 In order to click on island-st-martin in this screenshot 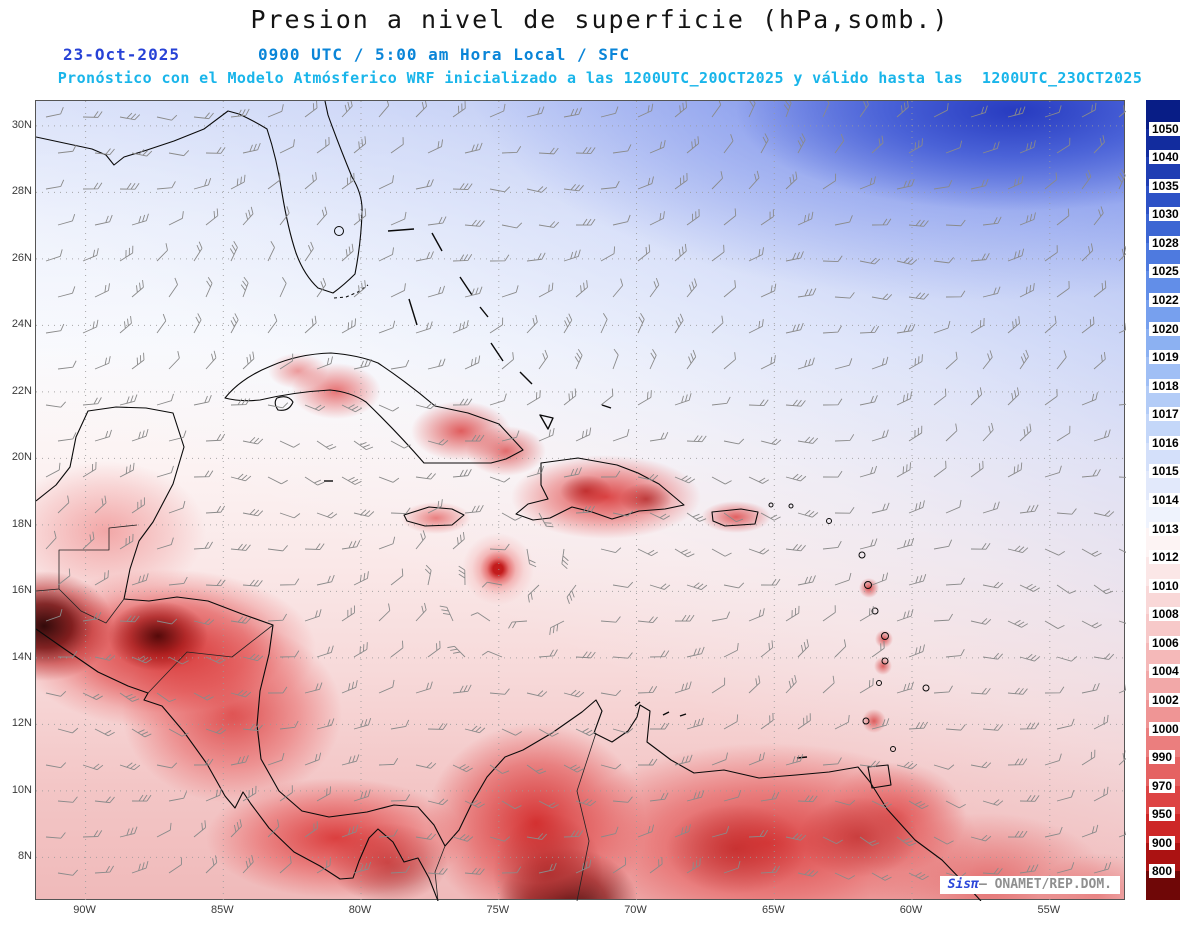, I will do `click(829, 521)`.